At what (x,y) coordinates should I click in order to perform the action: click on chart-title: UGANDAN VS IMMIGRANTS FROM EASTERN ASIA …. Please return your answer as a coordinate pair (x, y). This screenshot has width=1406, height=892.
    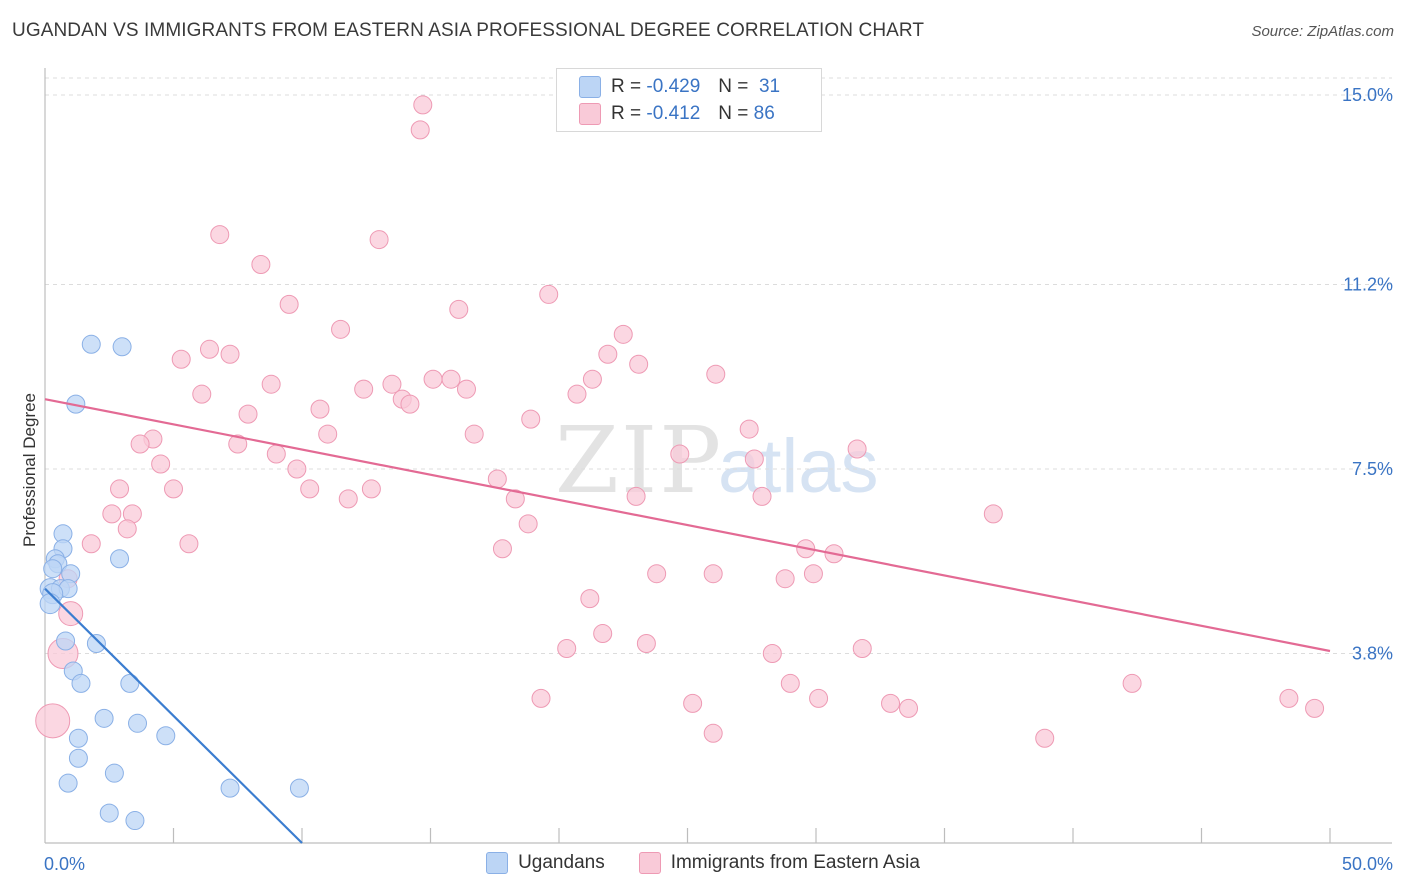
    Looking at the image, I should click on (468, 30).